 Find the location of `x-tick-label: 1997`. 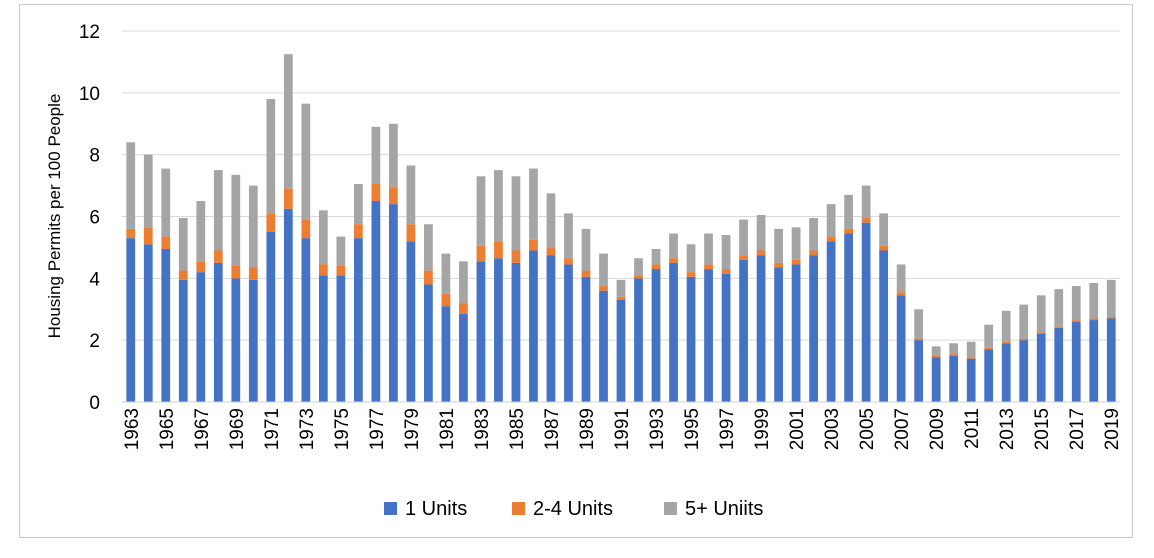

x-tick-label: 1997 is located at coordinates (727, 429).